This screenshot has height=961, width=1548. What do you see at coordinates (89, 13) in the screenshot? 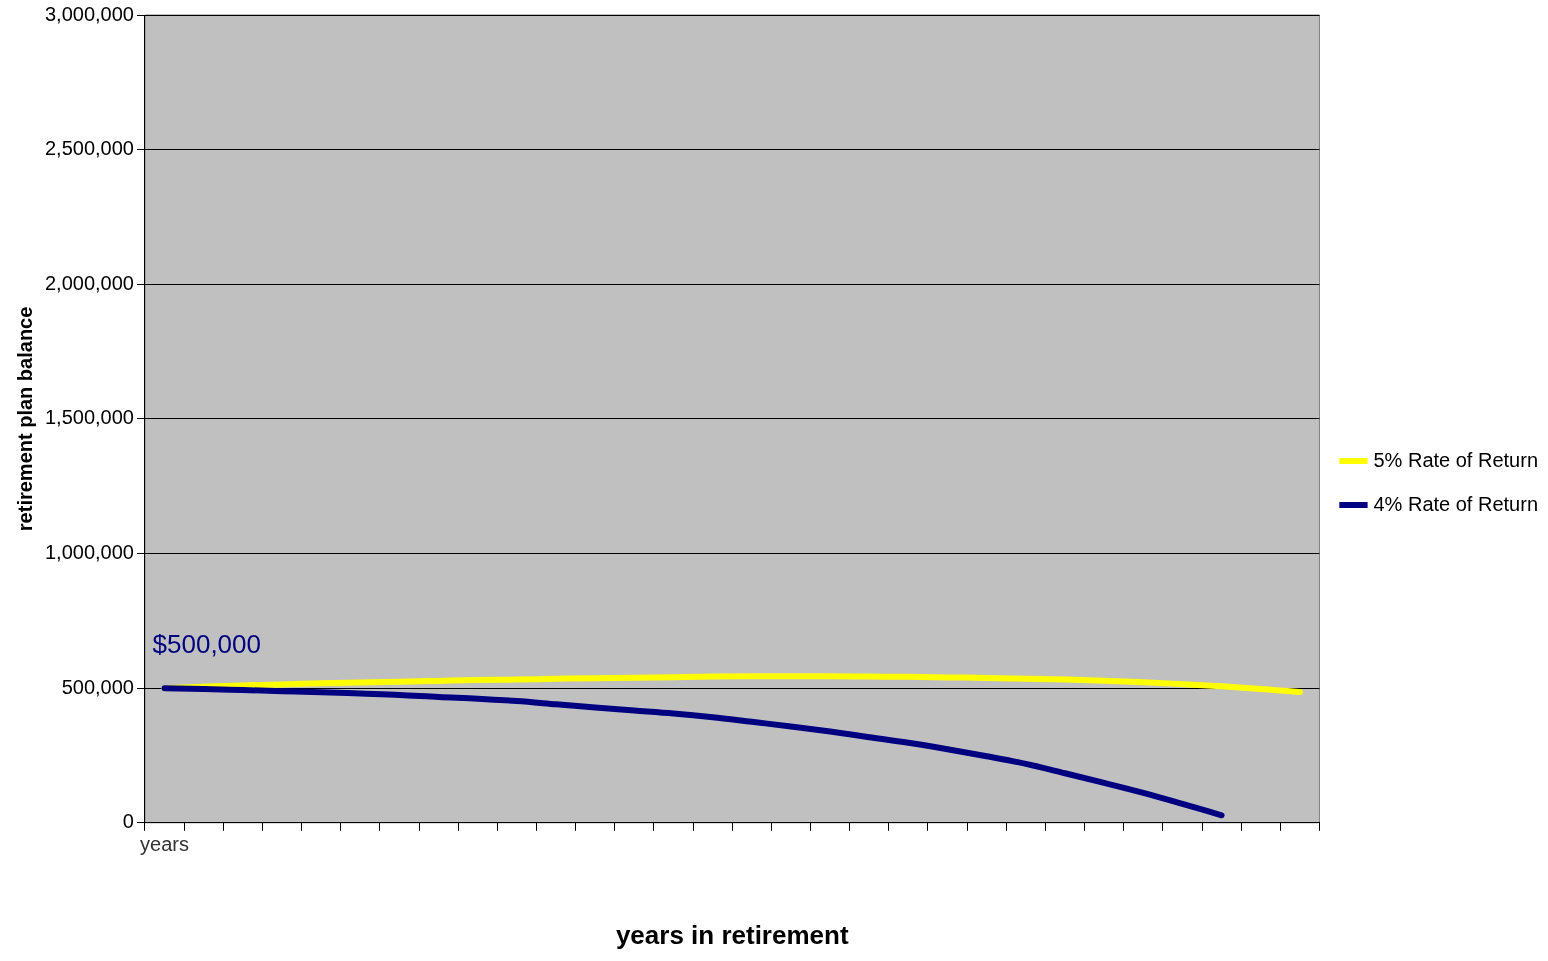
I see `y-tick-label: 3,000,000` at bounding box center [89, 13].